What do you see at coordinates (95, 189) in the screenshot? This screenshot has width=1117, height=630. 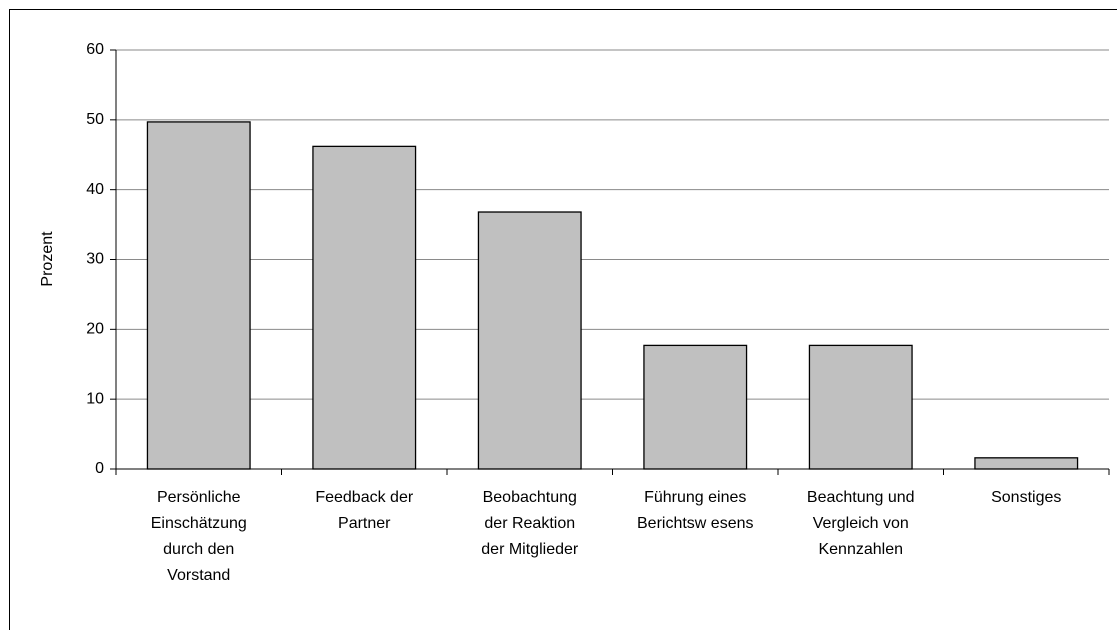 I see `y-tick-label: 40` at bounding box center [95, 189].